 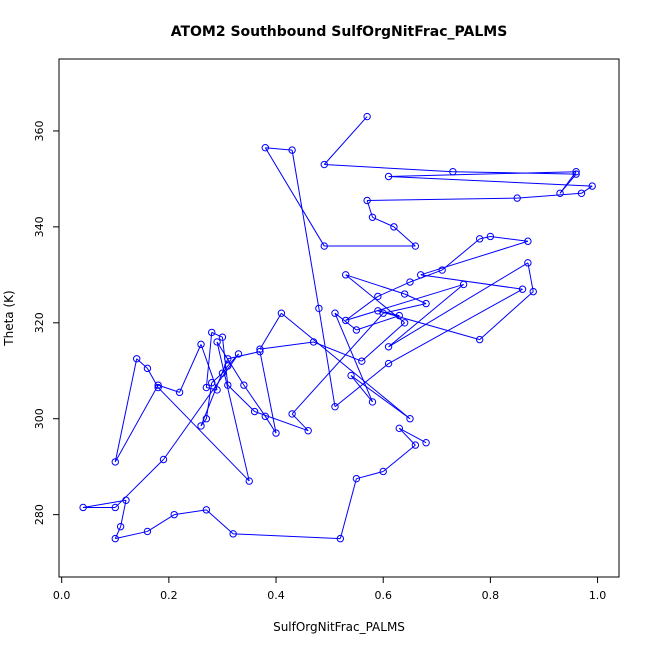 What do you see at coordinates (276, 595) in the screenshot?
I see `x-tick-label: 0.4` at bounding box center [276, 595].